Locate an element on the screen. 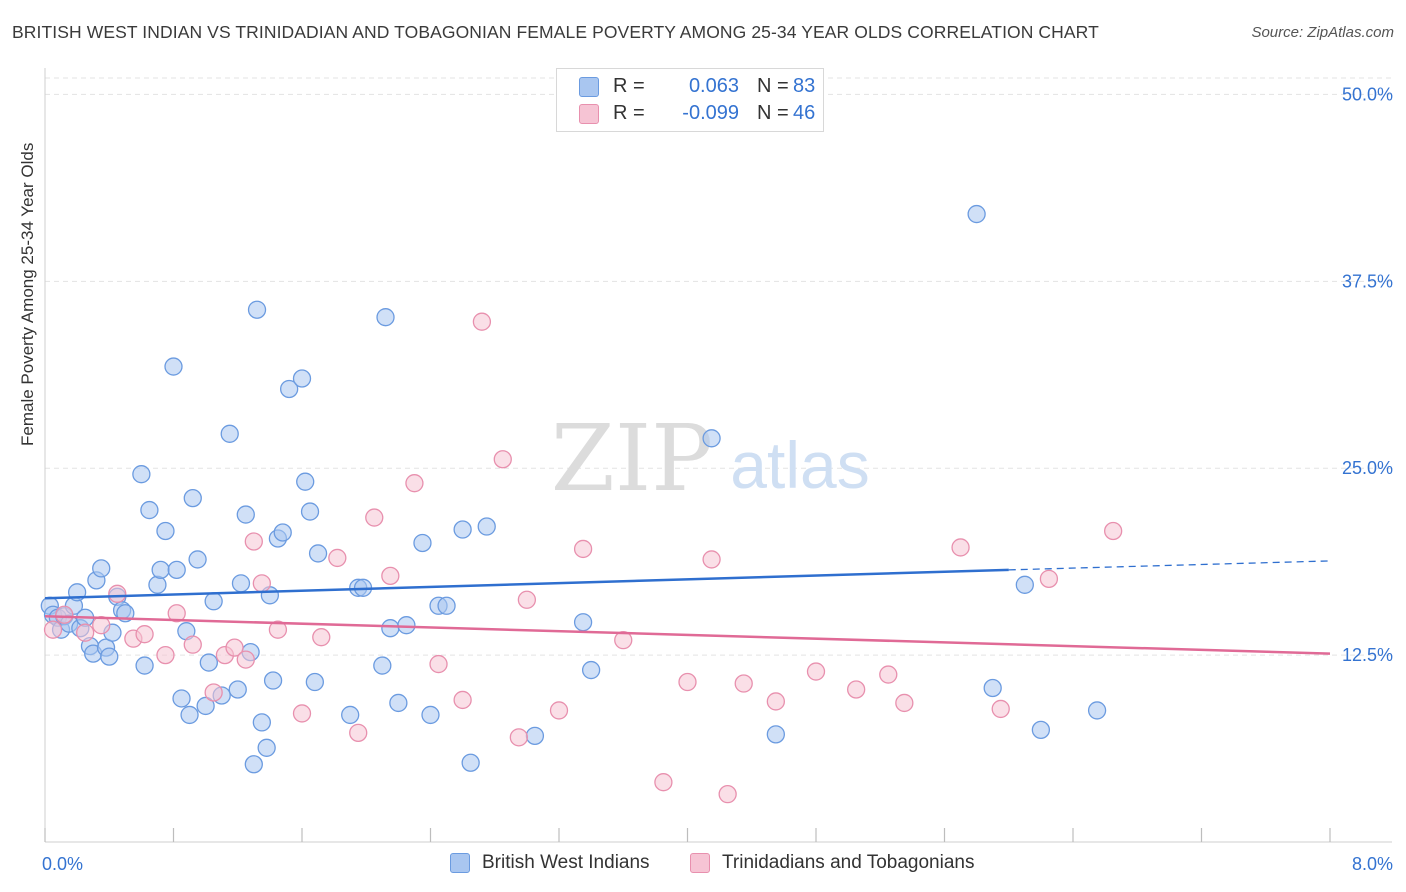 Image resolution: width=1406 pixels, height=892 pixels. x-tick-label: 8.0% is located at coordinates (1372, 864).